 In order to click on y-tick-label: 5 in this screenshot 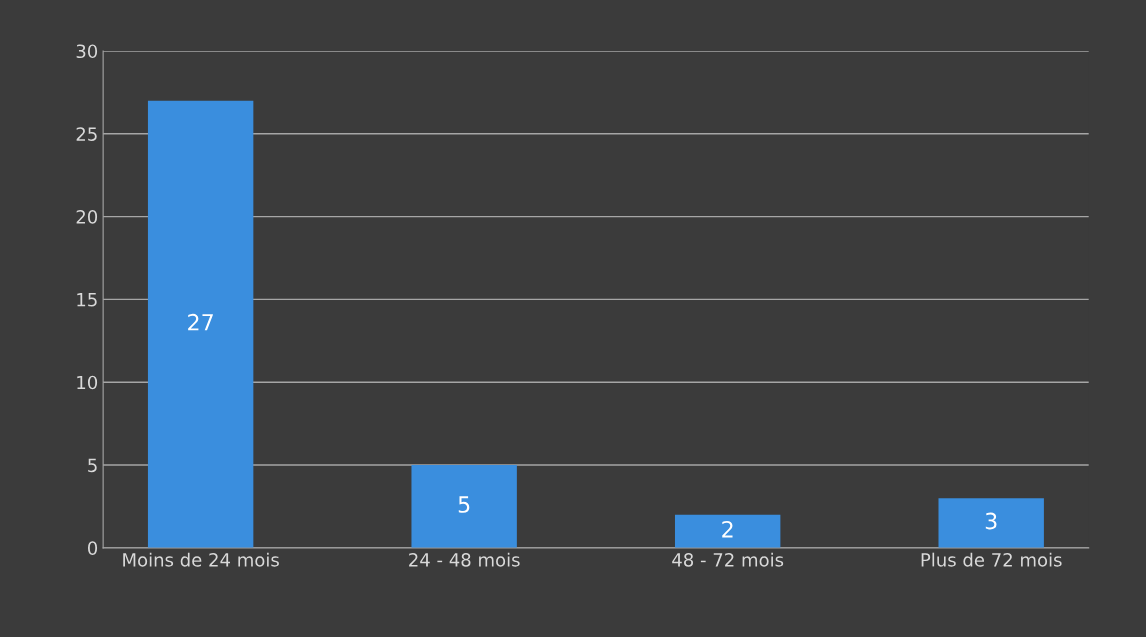, I will do `click(92, 465)`.